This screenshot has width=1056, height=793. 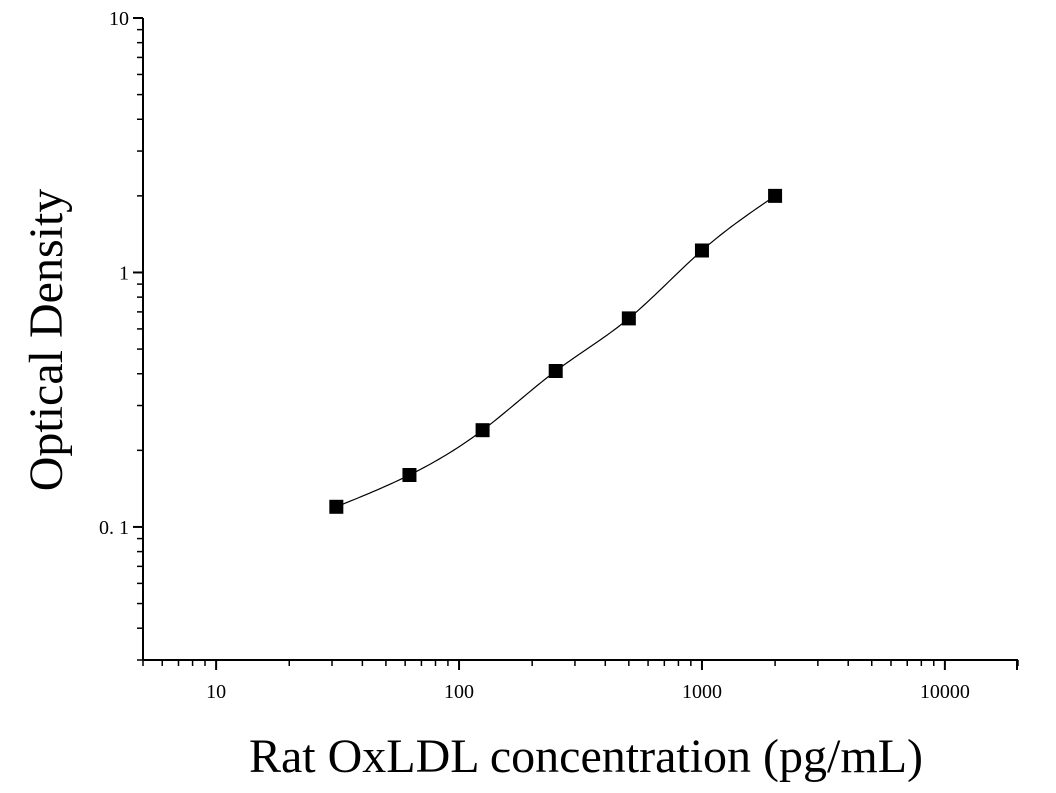 I want to click on x-axis-title: Rat OxLDL concentration (pg/mL), so click(x=586, y=756).